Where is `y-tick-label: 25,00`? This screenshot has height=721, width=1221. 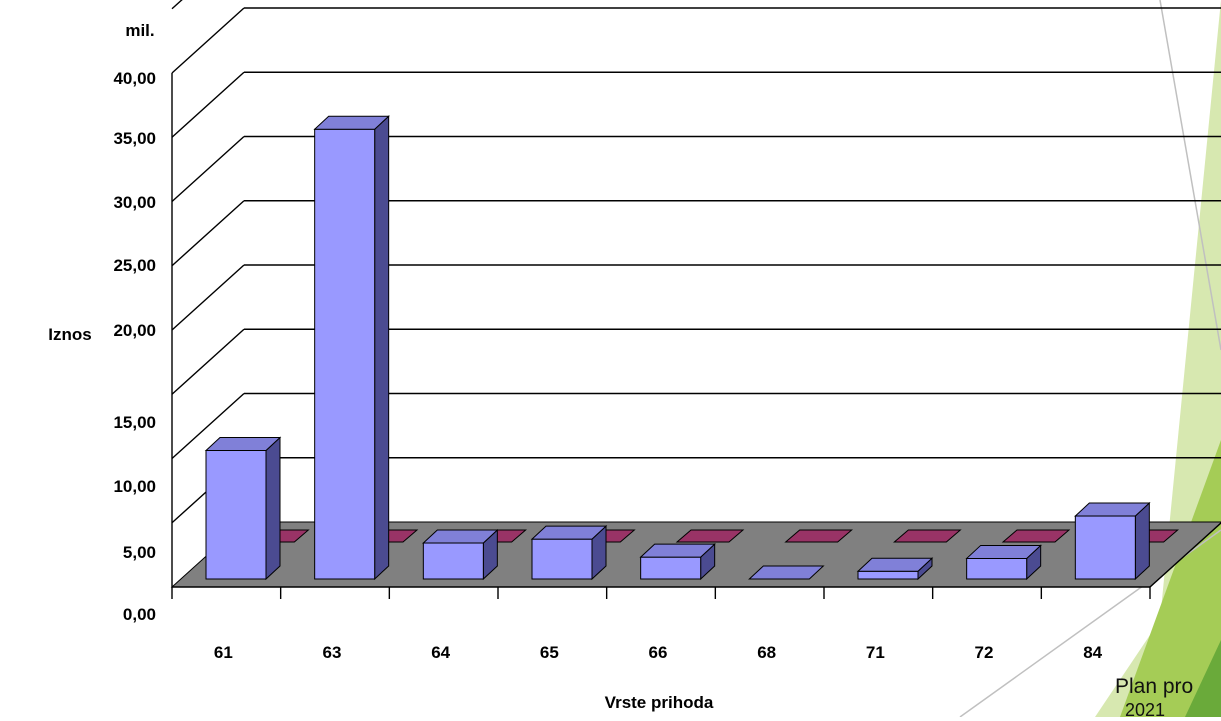 y-tick-label: 25,00 is located at coordinates (134, 265).